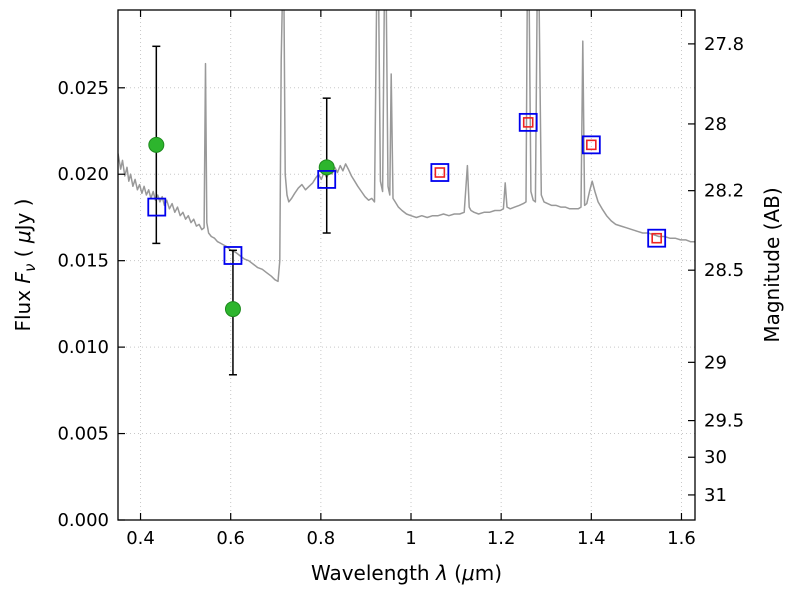 The image size is (800, 600). What do you see at coordinates (83, 174) in the screenshot?
I see `y-tick-label-left: 0.020` at bounding box center [83, 174].